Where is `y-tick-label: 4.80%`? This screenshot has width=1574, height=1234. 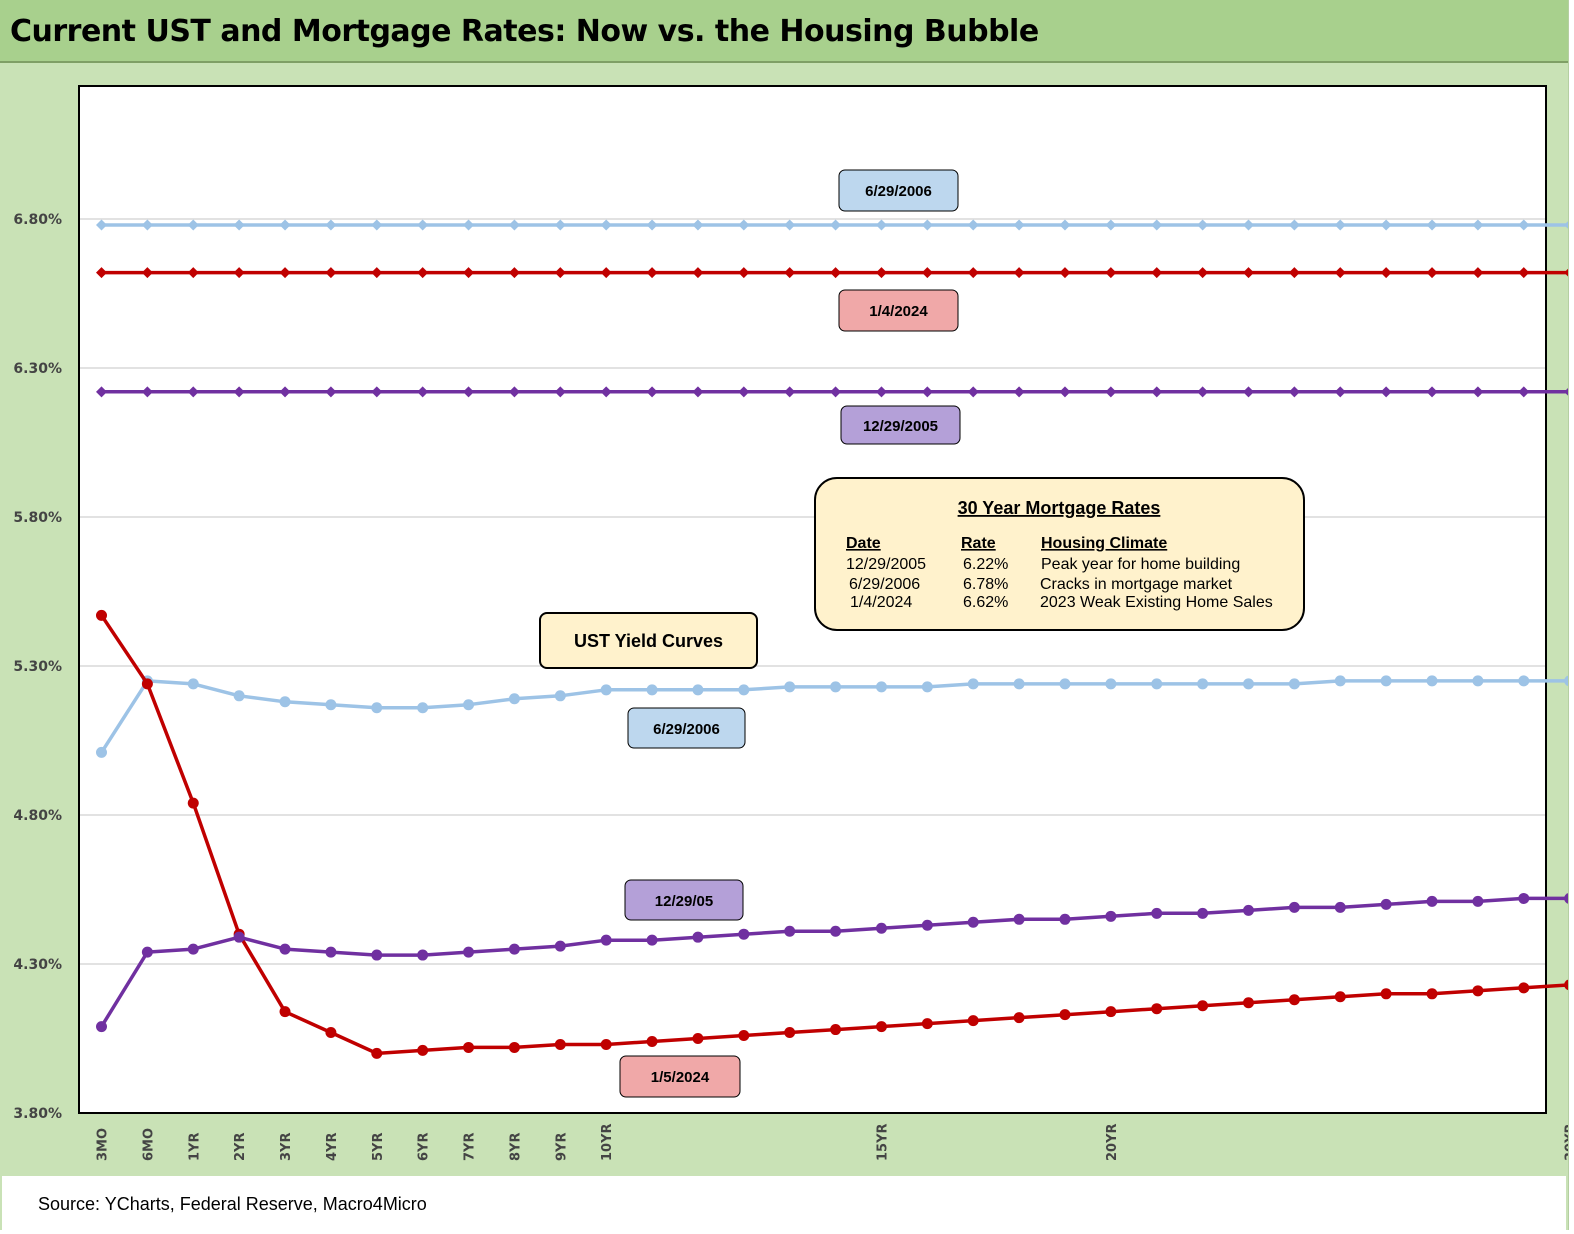 y-tick-label: 4.80% is located at coordinates (37, 816).